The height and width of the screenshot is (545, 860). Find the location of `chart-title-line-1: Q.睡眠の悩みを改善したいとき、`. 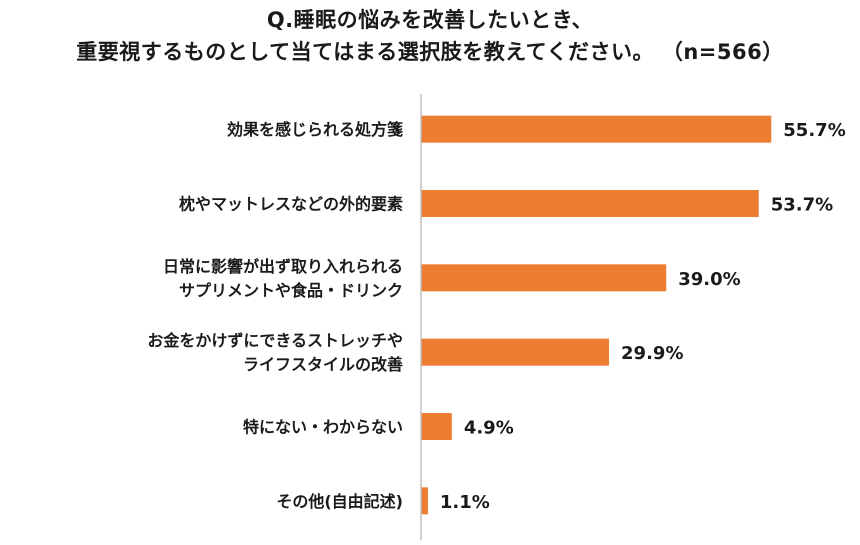

chart-title-line-1: Q.睡眠の悩みを改善したいとき、 is located at coordinates (430, 20).